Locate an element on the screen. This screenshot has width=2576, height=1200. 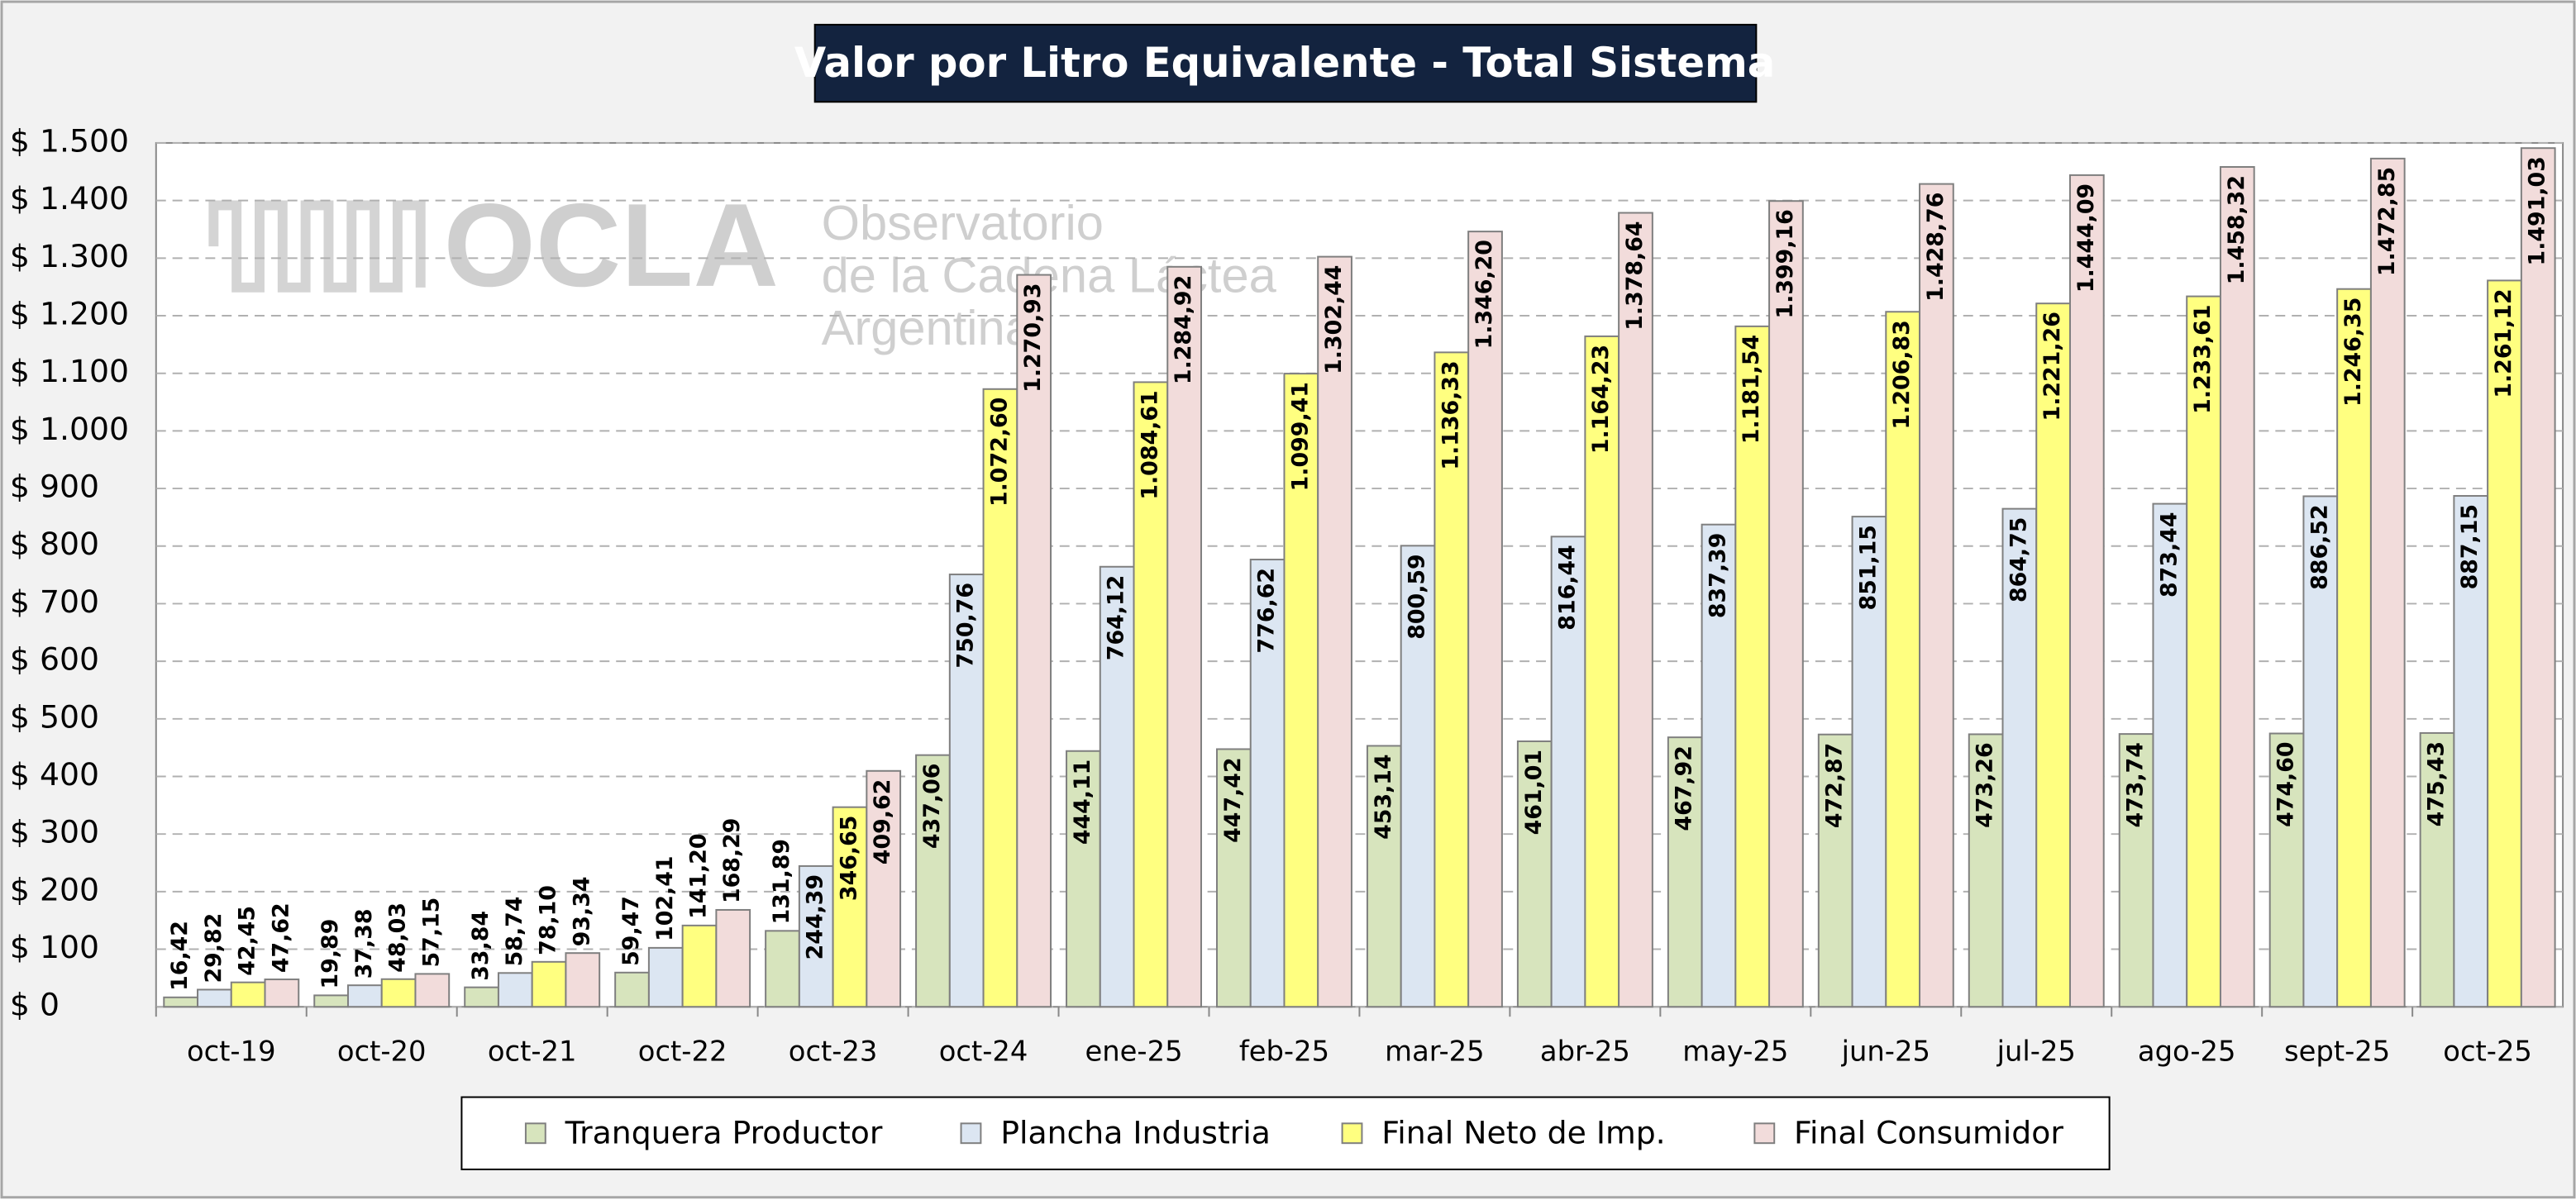
x-tick-label: oct-19 is located at coordinates (232, 1051).